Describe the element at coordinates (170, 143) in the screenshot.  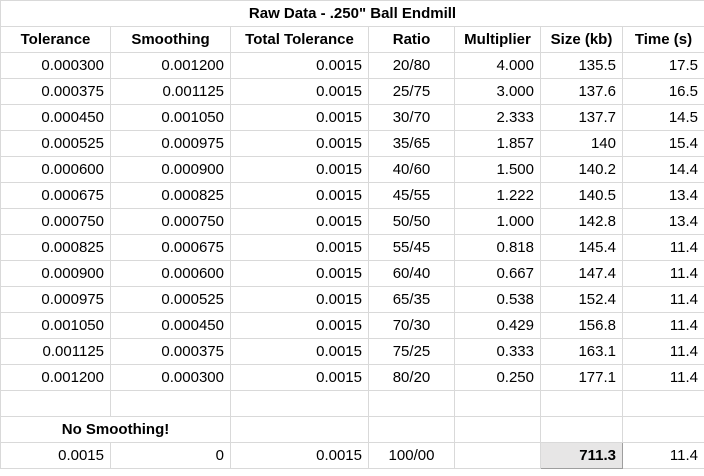
I see `cell-smoothing: 0.000975` at that location.